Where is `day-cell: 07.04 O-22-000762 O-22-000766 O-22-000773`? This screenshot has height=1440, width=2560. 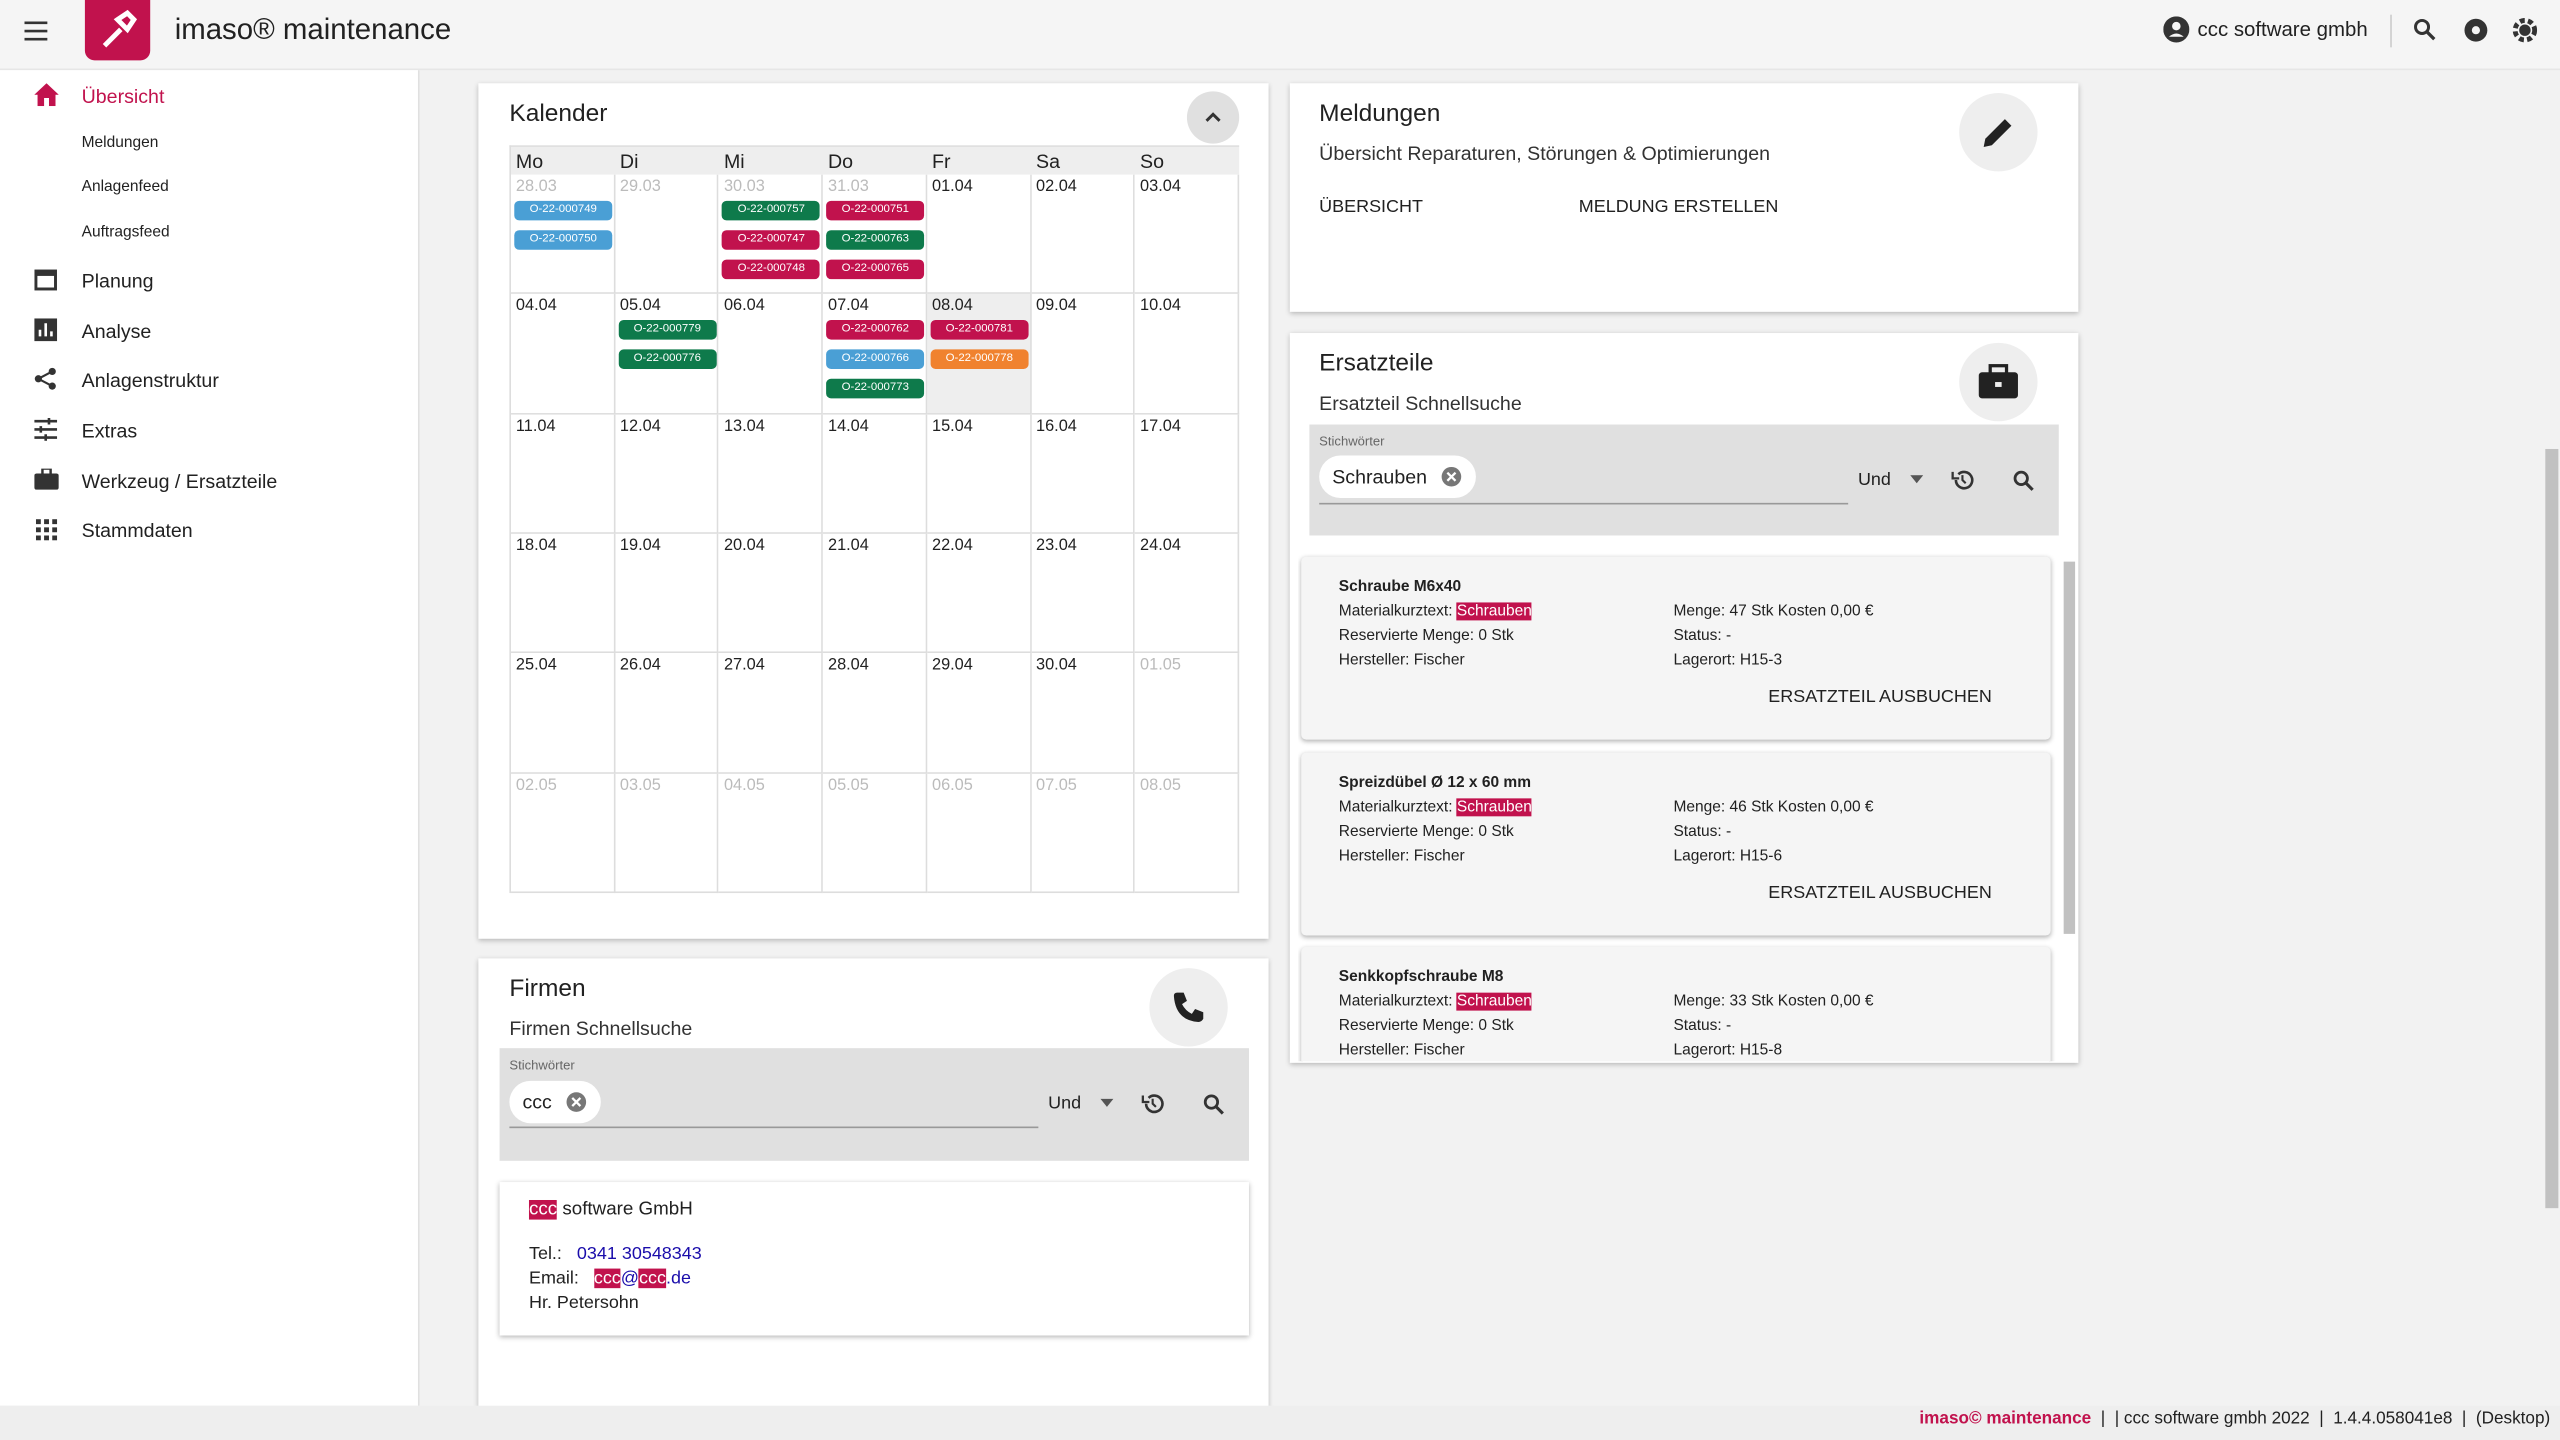
day-cell: 07.04 O-22-000762 O-22-000766 O-22-000773 is located at coordinates (875, 354).